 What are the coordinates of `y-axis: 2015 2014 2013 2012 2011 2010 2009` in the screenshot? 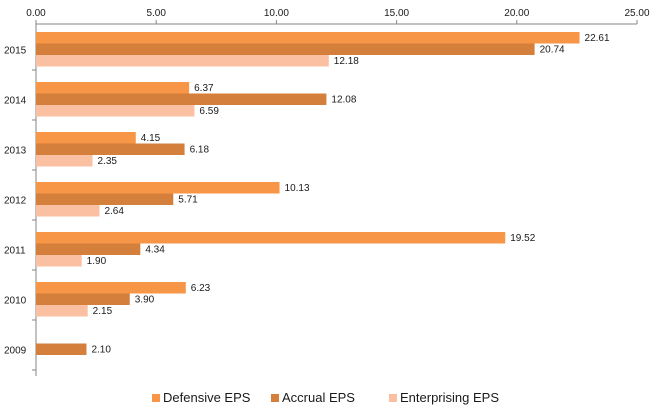 It's located at (20, 200).